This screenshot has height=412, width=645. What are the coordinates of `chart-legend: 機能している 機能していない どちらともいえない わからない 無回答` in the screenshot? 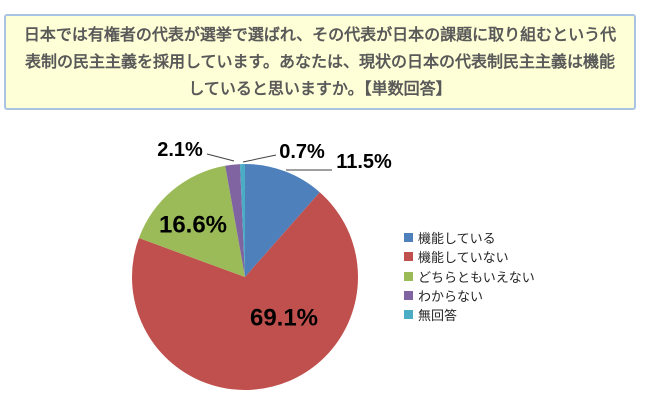 It's located at (469, 276).